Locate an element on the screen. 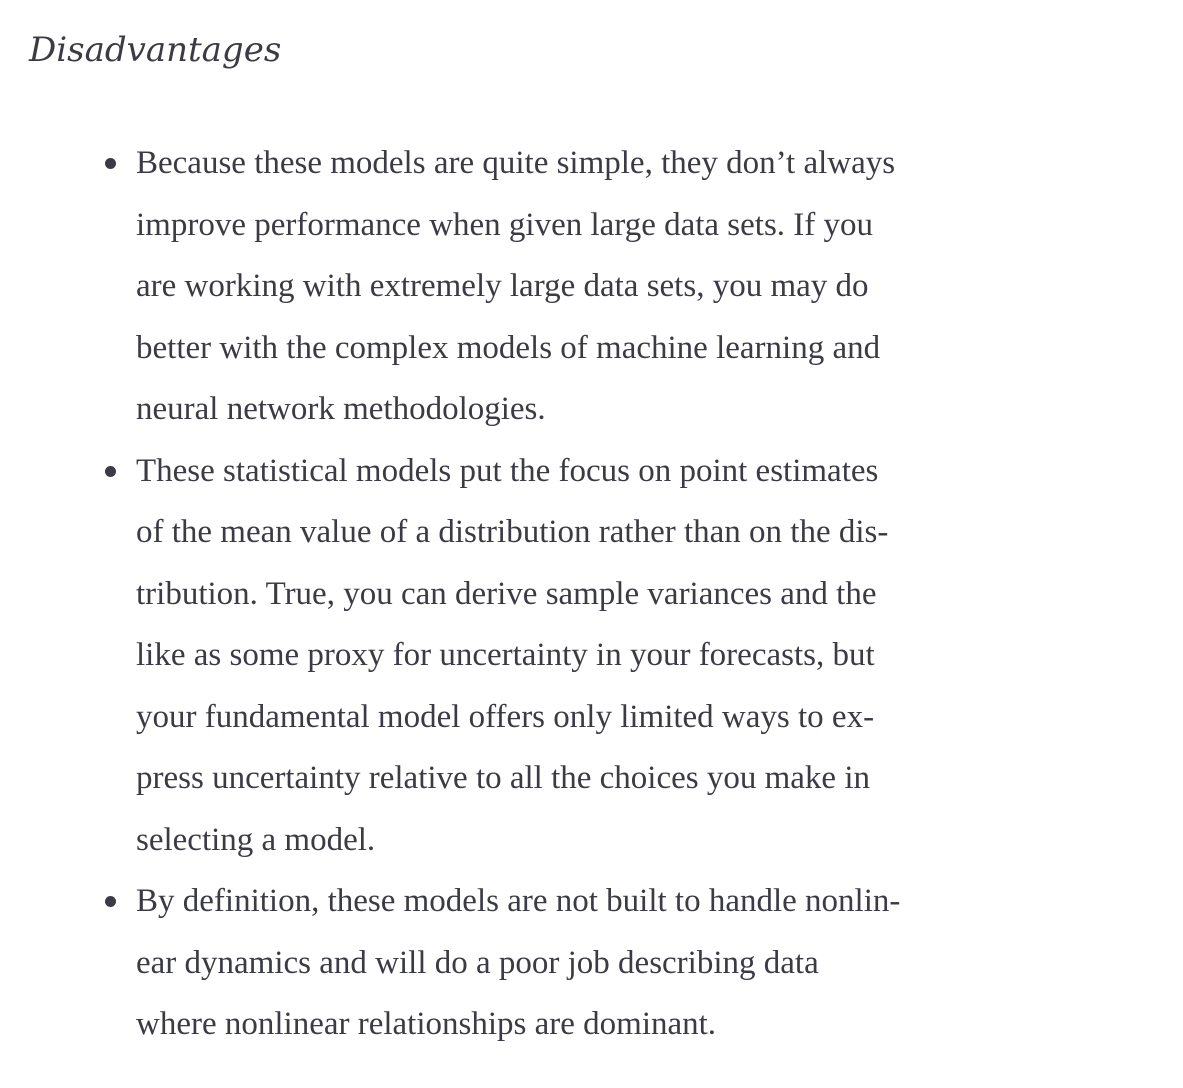 The width and height of the screenshot is (1183, 1088). list-item-line: selecting a model. is located at coordinates (256, 839).